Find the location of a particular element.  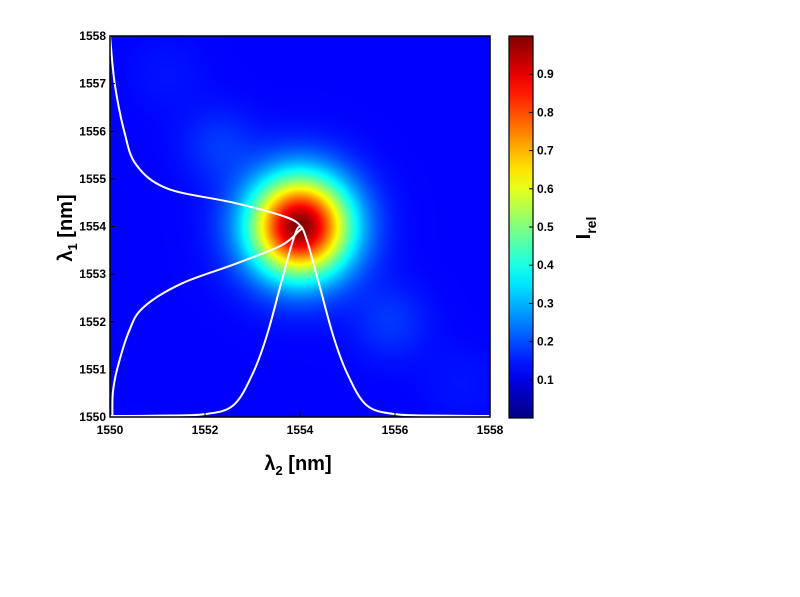

y-tick-label: 1555 is located at coordinates (92, 179).